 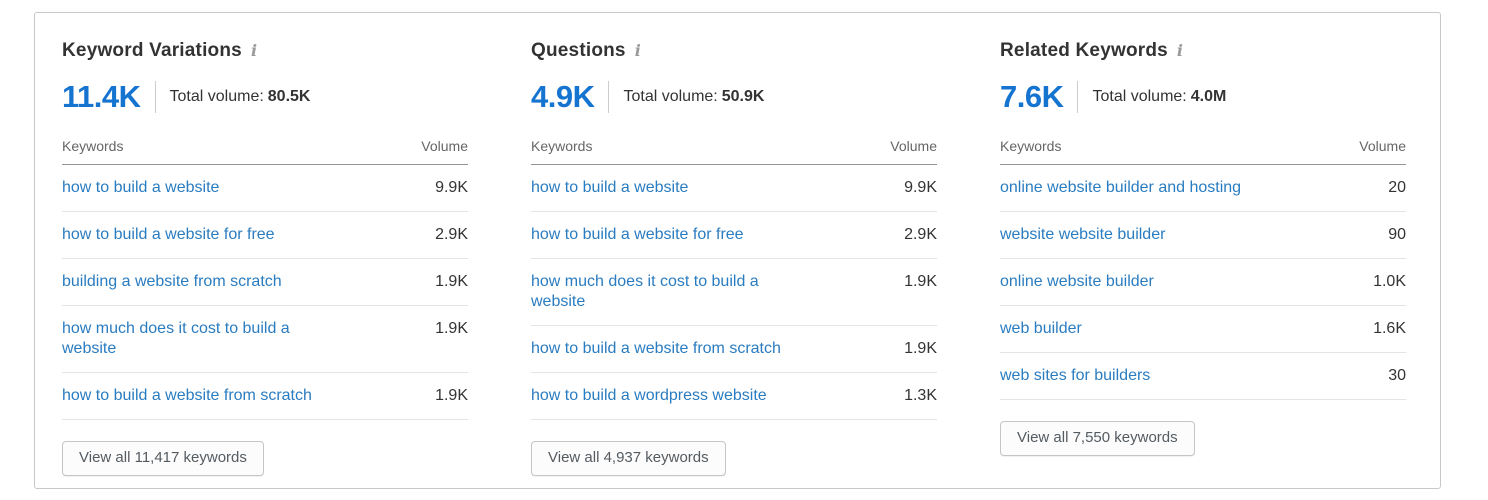 I want to click on total-volume-value: 4.0M, so click(x=1208, y=96).